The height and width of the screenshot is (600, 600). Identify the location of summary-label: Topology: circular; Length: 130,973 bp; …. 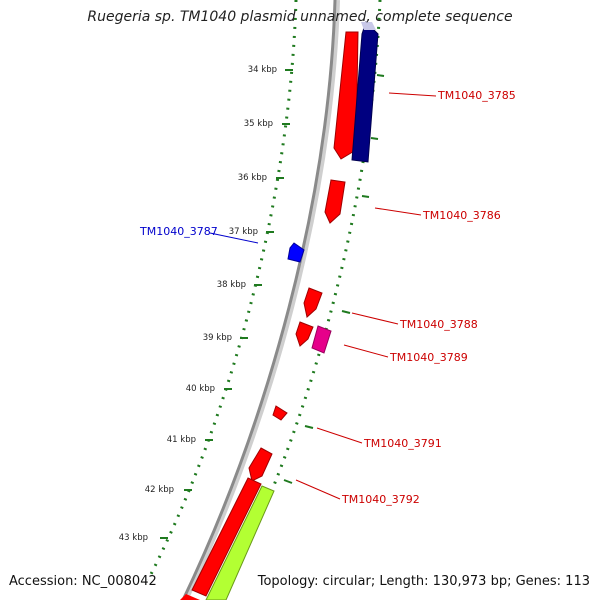
(423, 581).